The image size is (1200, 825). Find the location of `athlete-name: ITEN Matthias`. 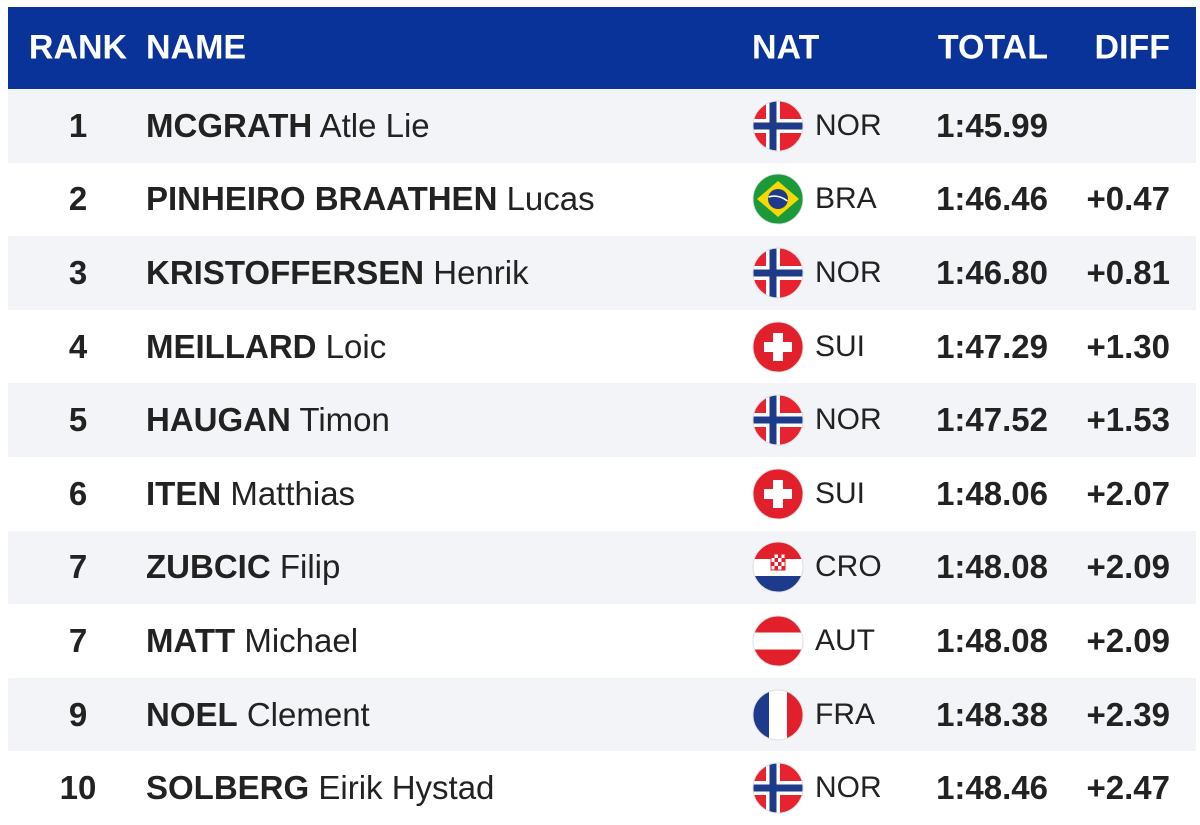

athlete-name: ITEN Matthias is located at coordinates (250, 494).